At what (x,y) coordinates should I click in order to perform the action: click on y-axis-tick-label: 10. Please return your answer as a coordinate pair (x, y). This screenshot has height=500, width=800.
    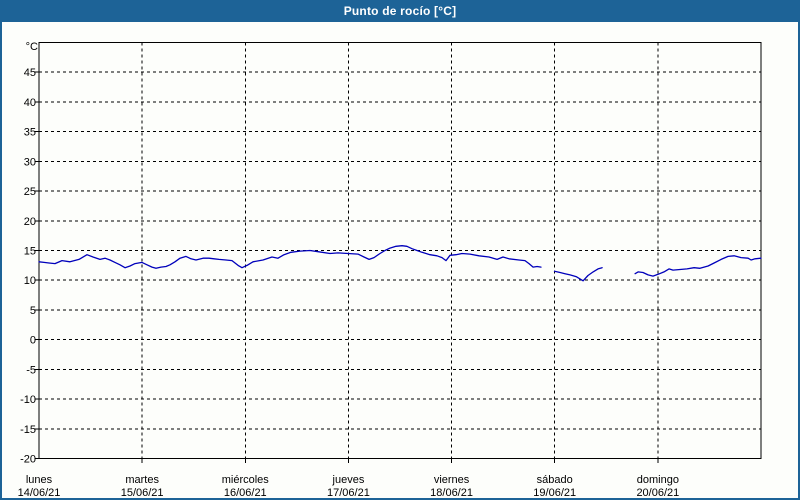
    Looking at the image, I should click on (30, 281).